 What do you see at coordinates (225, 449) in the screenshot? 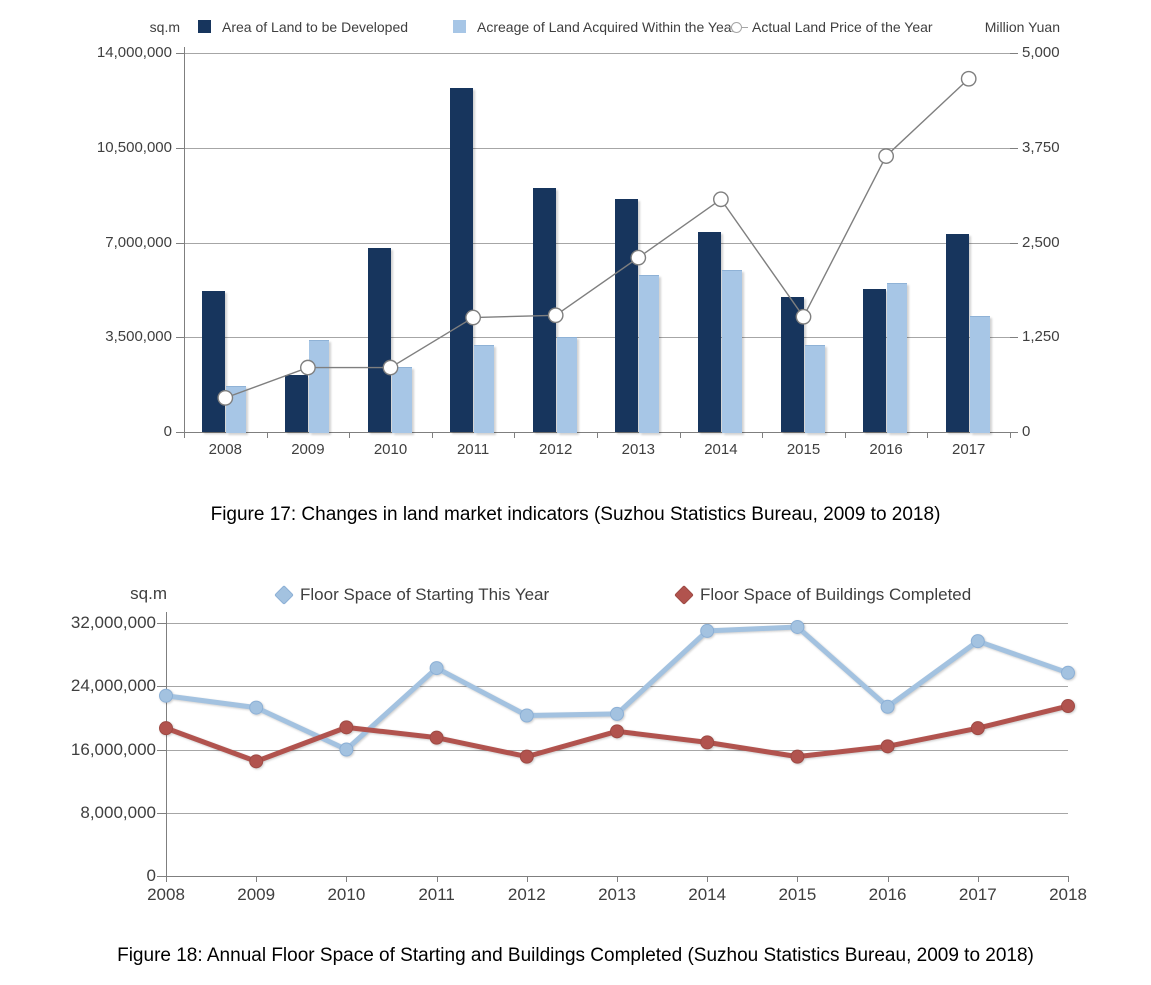
I see `x-axis-year-label: 2008` at bounding box center [225, 449].